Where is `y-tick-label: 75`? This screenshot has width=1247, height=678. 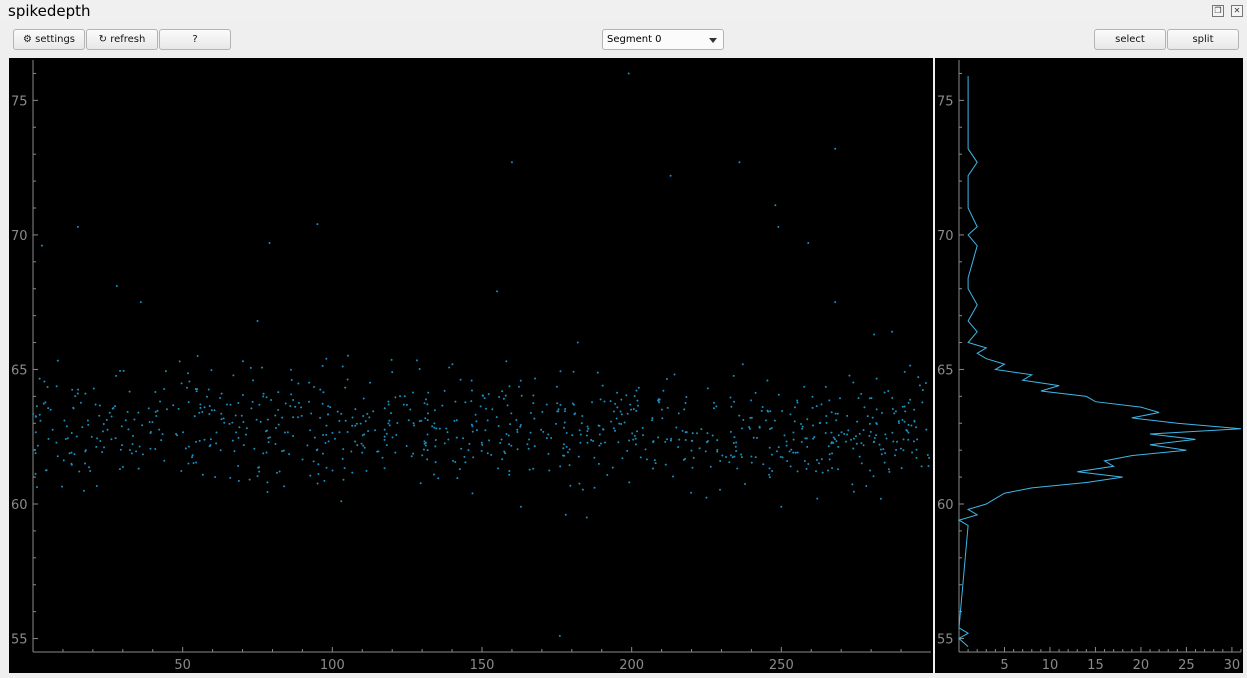 y-tick-label: 75 is located at coordinates (19, 101).